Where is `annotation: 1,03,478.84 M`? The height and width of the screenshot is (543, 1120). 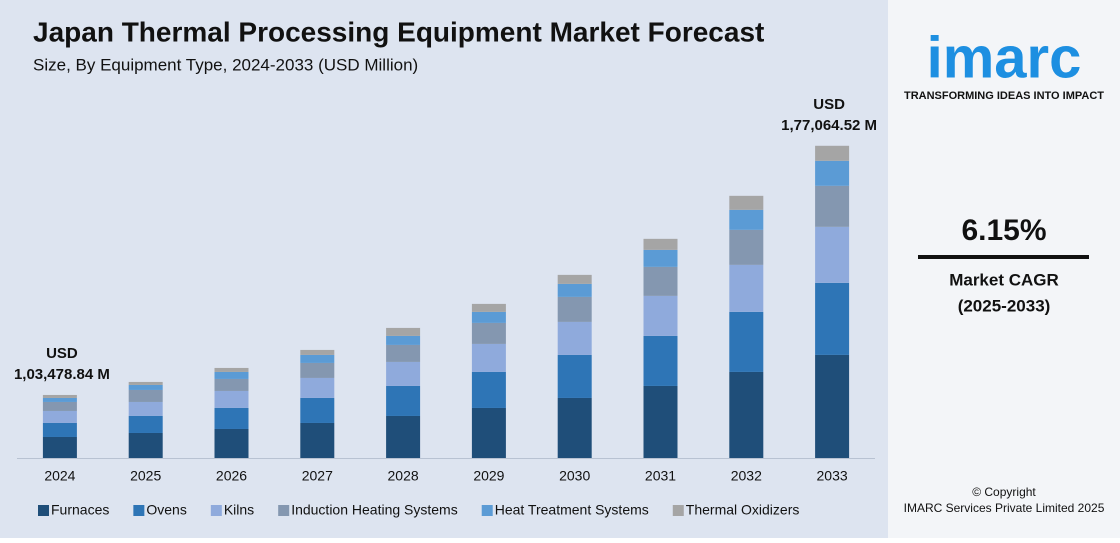 annotation: 1,03,478.84 M is located at coordinates (62, 374).